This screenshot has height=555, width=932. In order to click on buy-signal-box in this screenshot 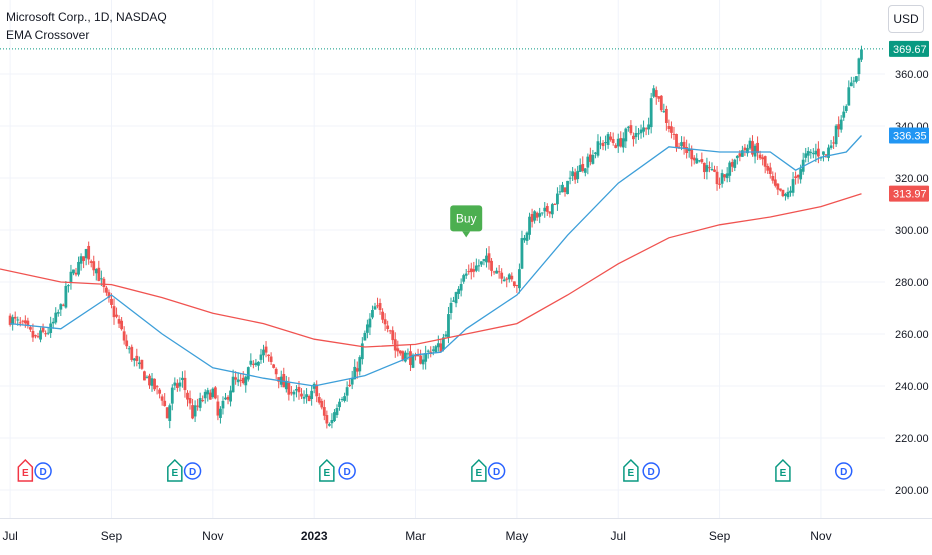, I will do `click(466, 218)`.